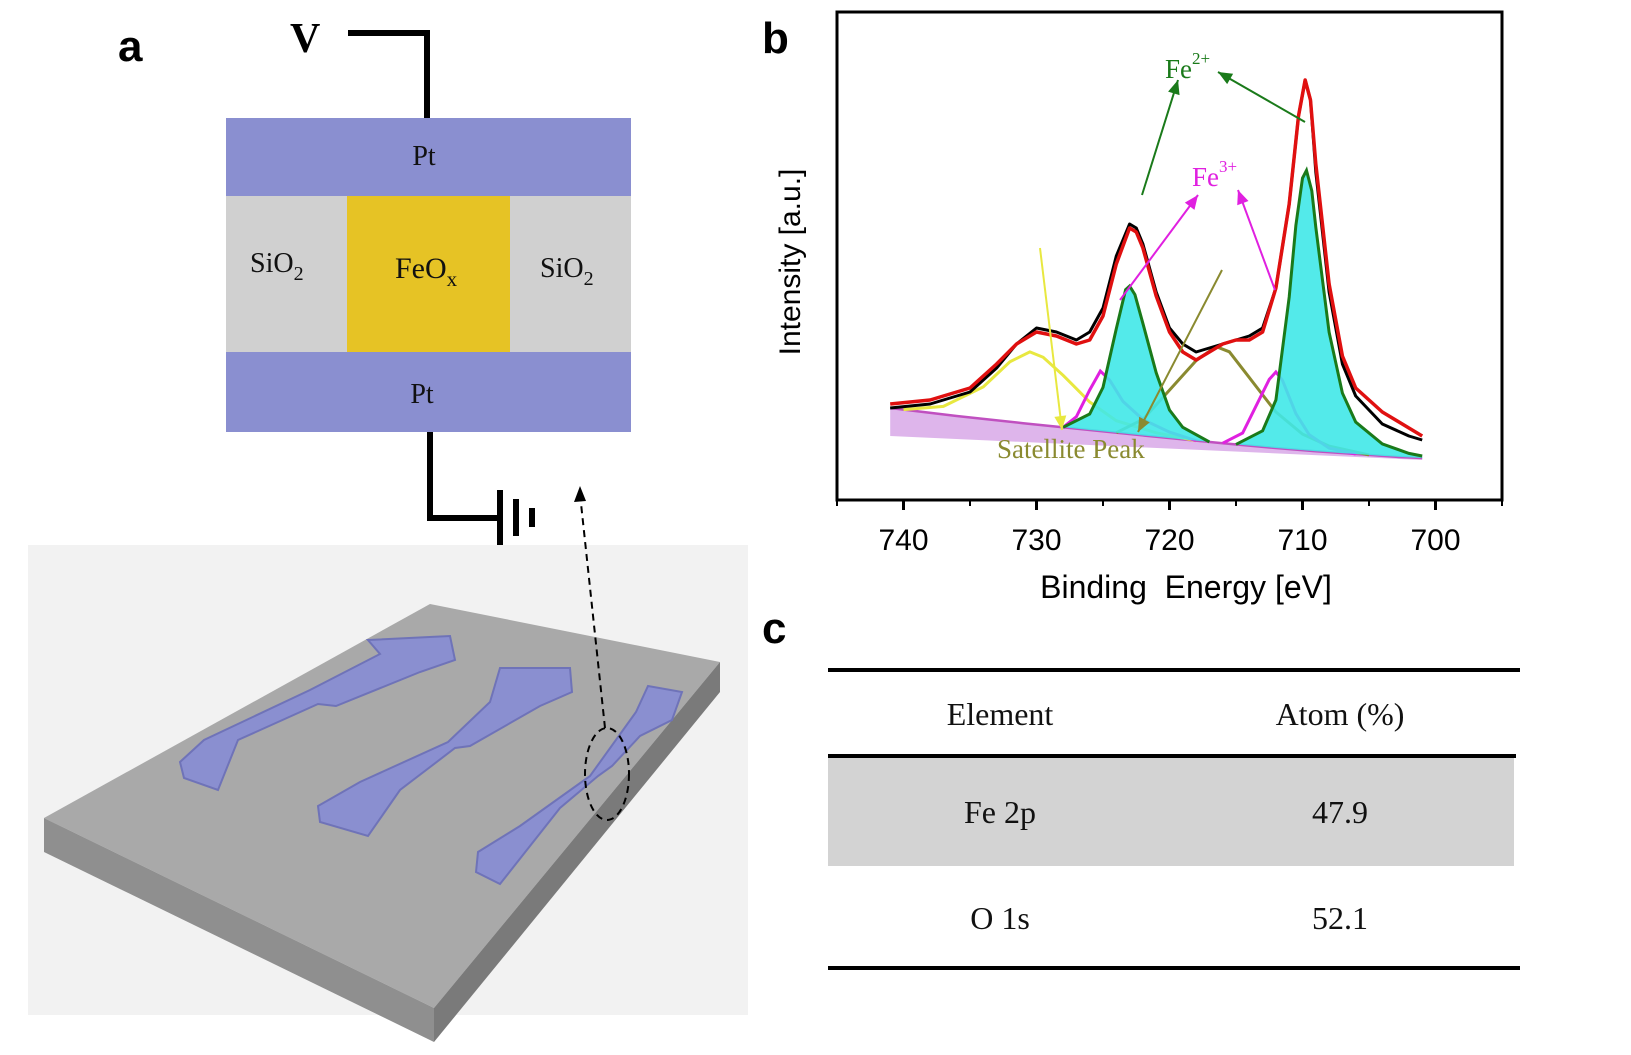  I want to click on header-atom: Atom (%), so click(1340, 714).